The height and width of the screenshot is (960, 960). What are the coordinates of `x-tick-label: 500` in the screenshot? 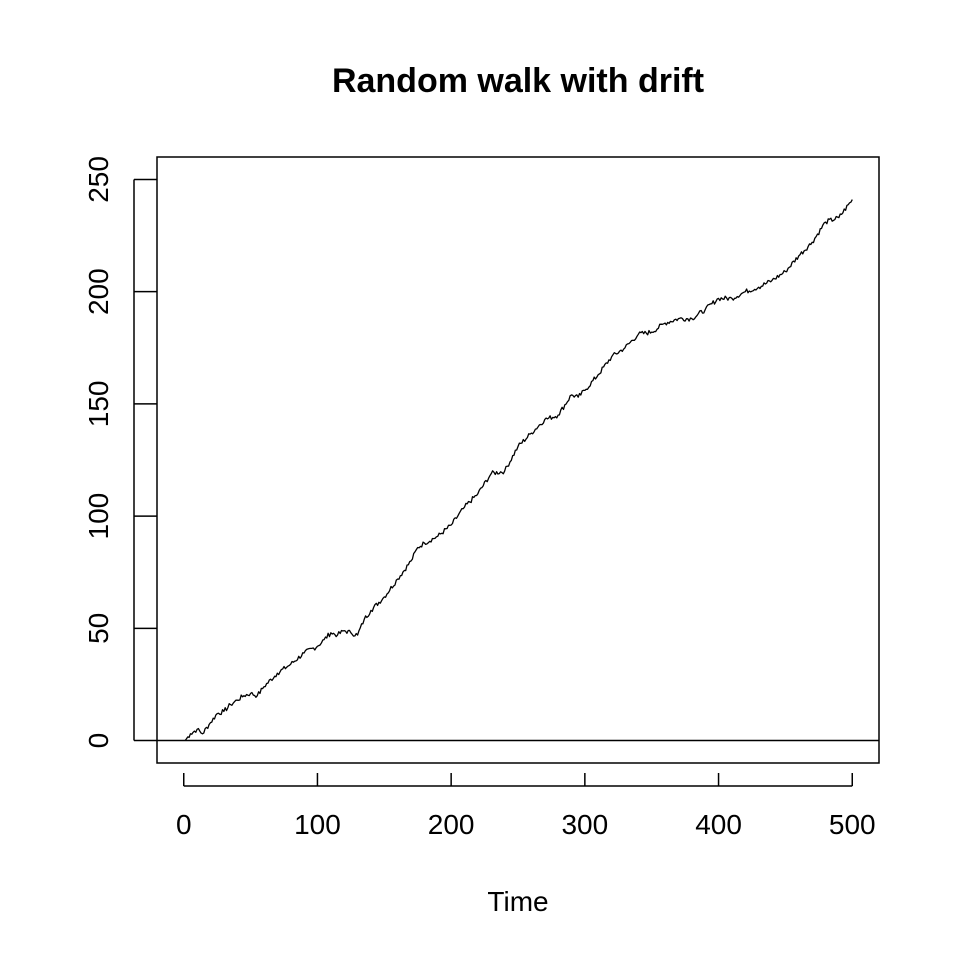 It's located at (852, 824).